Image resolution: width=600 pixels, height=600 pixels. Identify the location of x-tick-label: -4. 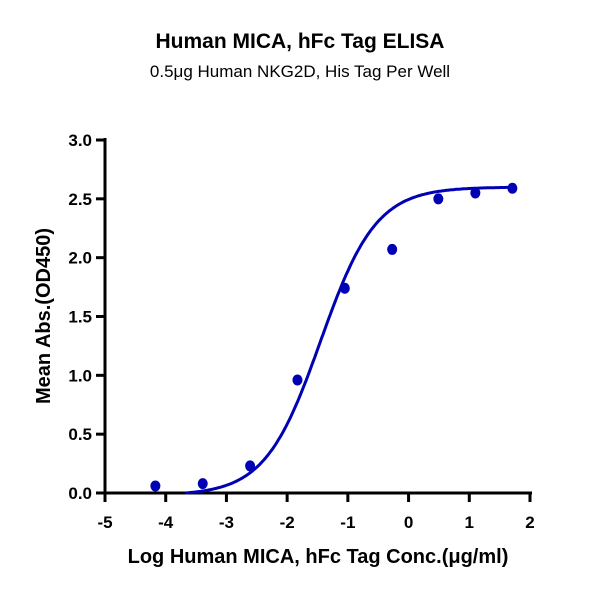
(166, 522).